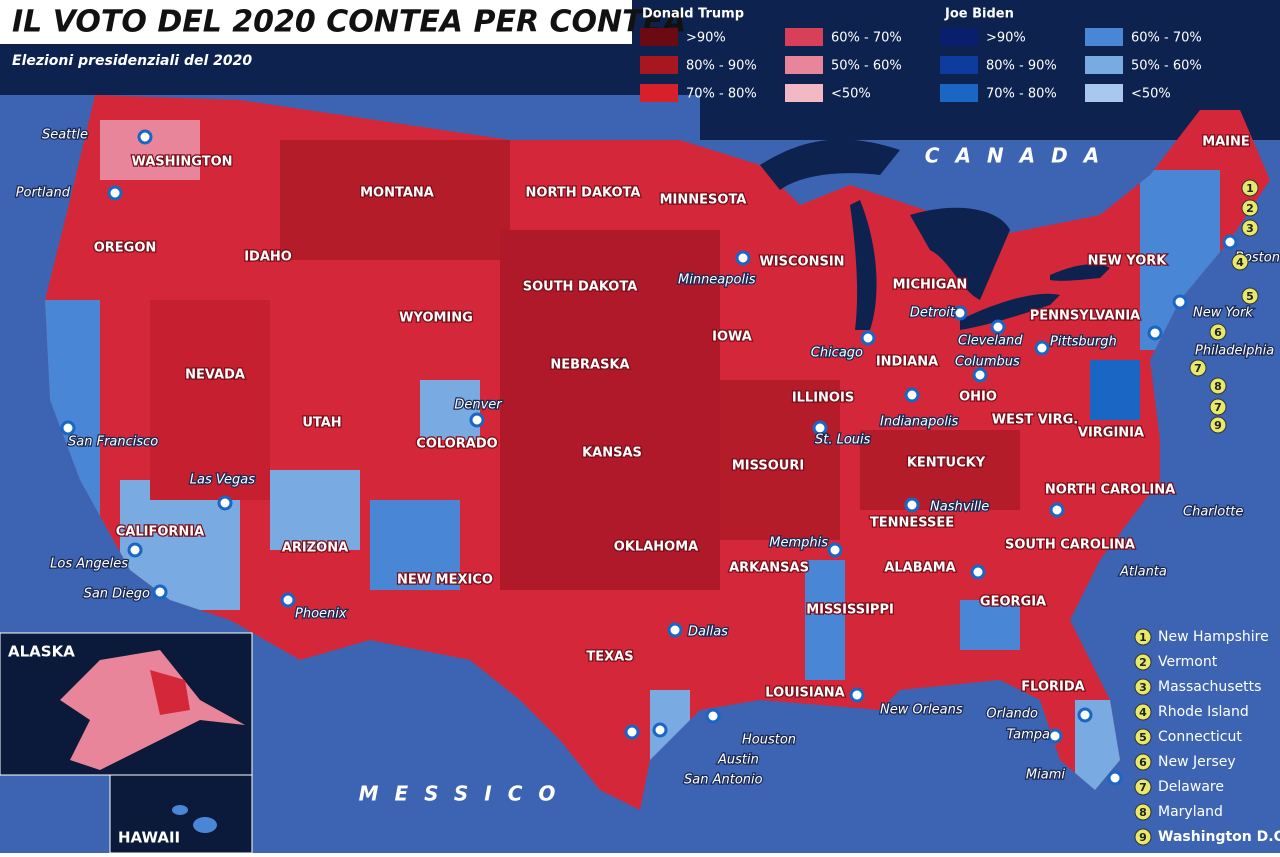 The width and height of the screenshot is (1280, 857). What do you see at coordinates (1191, 787) in the screenshot?
I see `key-label: Delaware` at bounding box center [1191, 787].